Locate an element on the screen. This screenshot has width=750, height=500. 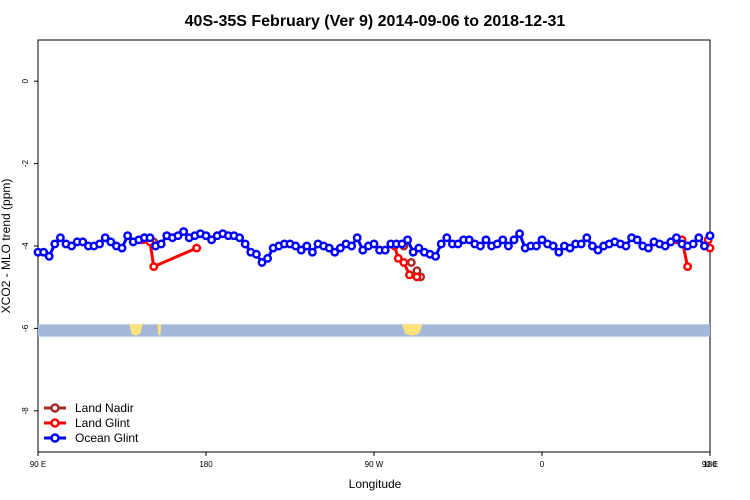
legend-label: Ocean Glint is located at coordinates (107, 438).